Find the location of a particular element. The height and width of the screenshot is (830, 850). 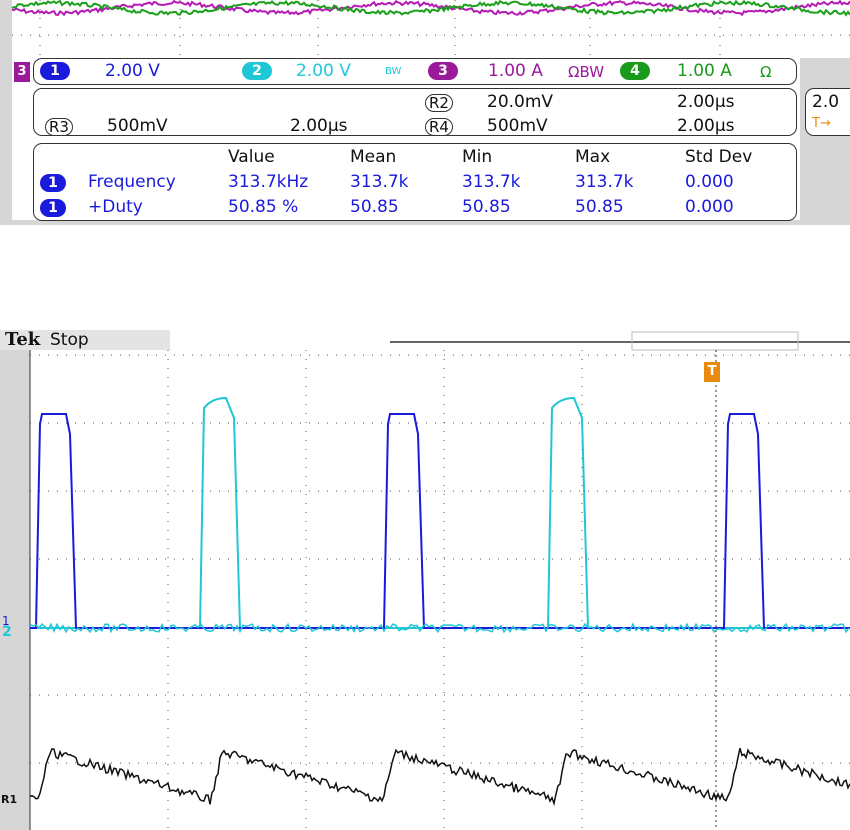

measurement-name: Frequency is located at coordinates (132, 182).